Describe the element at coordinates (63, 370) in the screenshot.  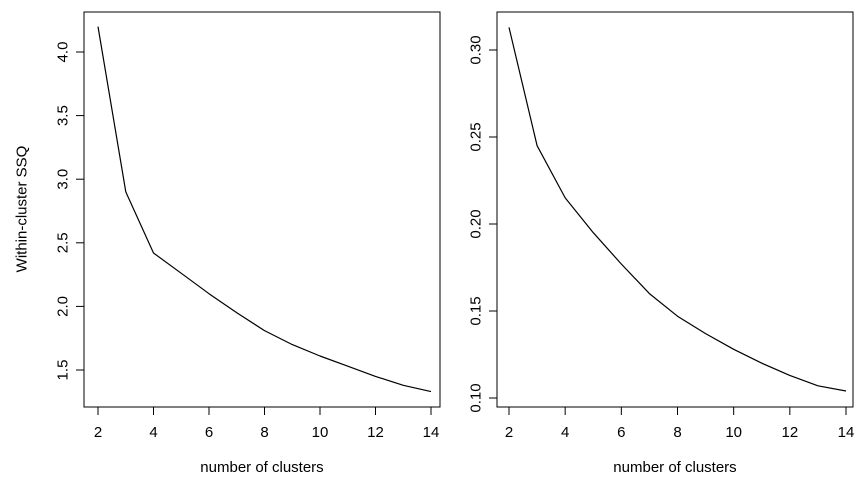
I see `y-tick-label: 1.5` at that location.